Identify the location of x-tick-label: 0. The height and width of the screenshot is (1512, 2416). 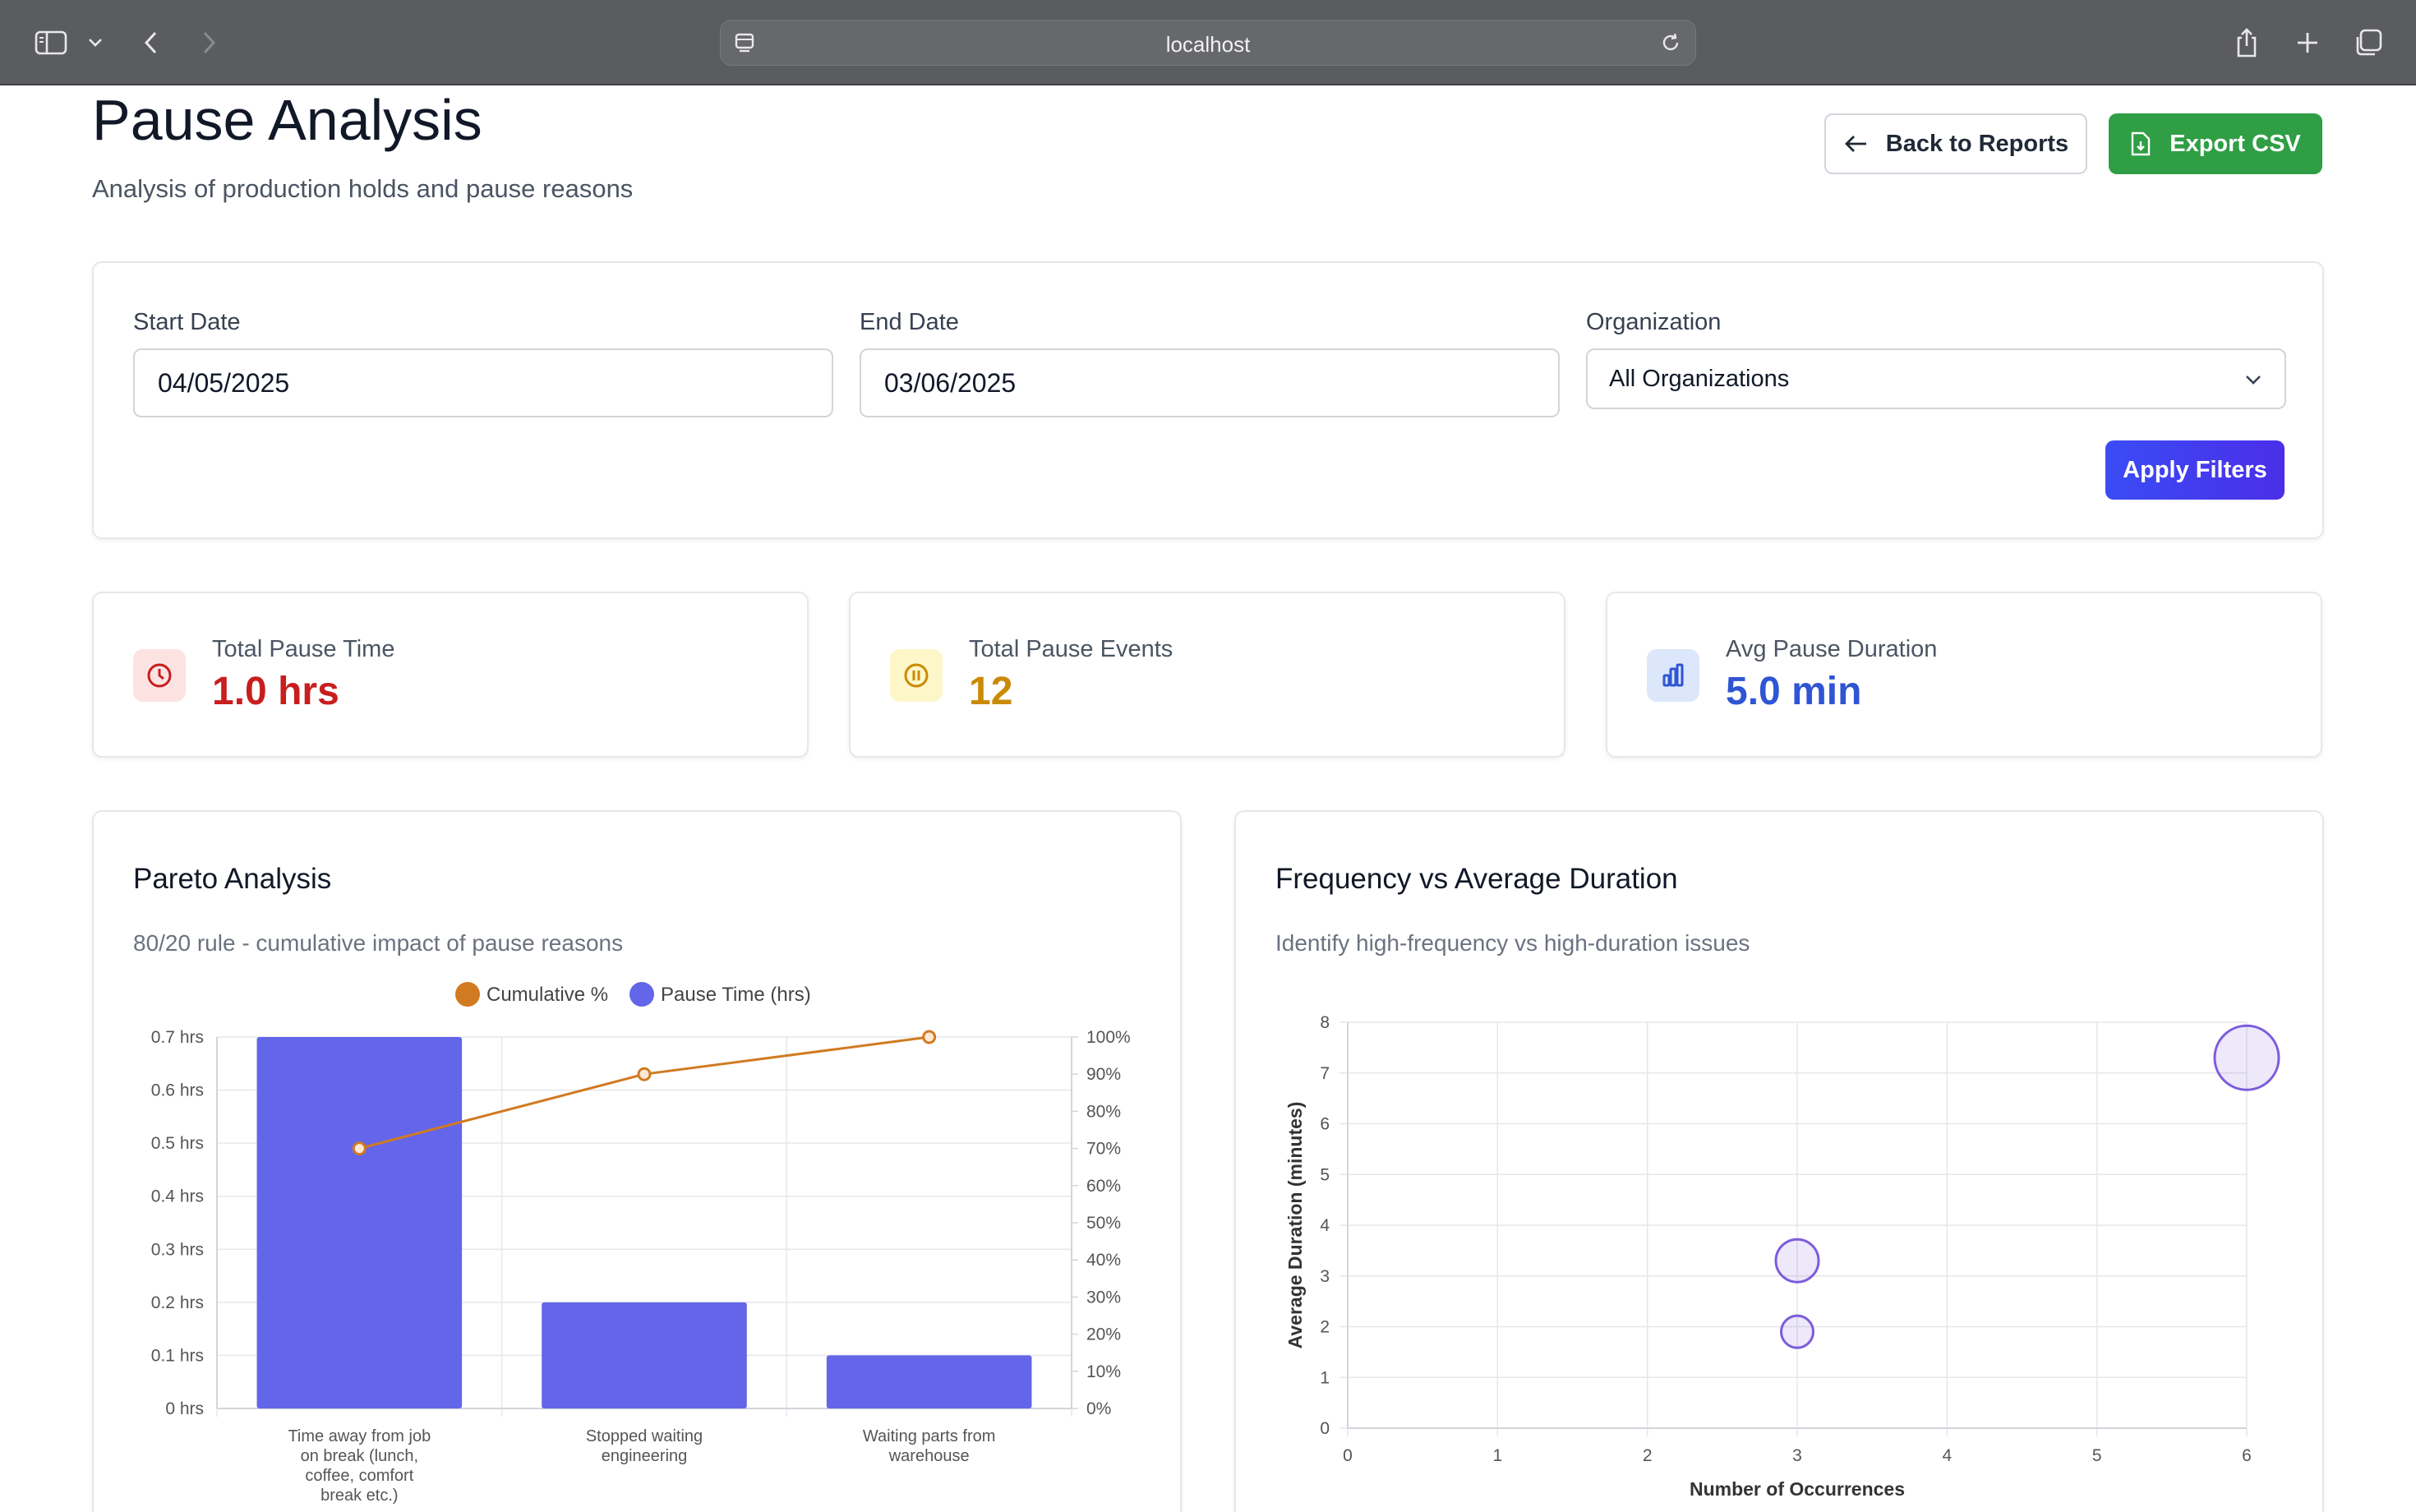
(1348, 1456).